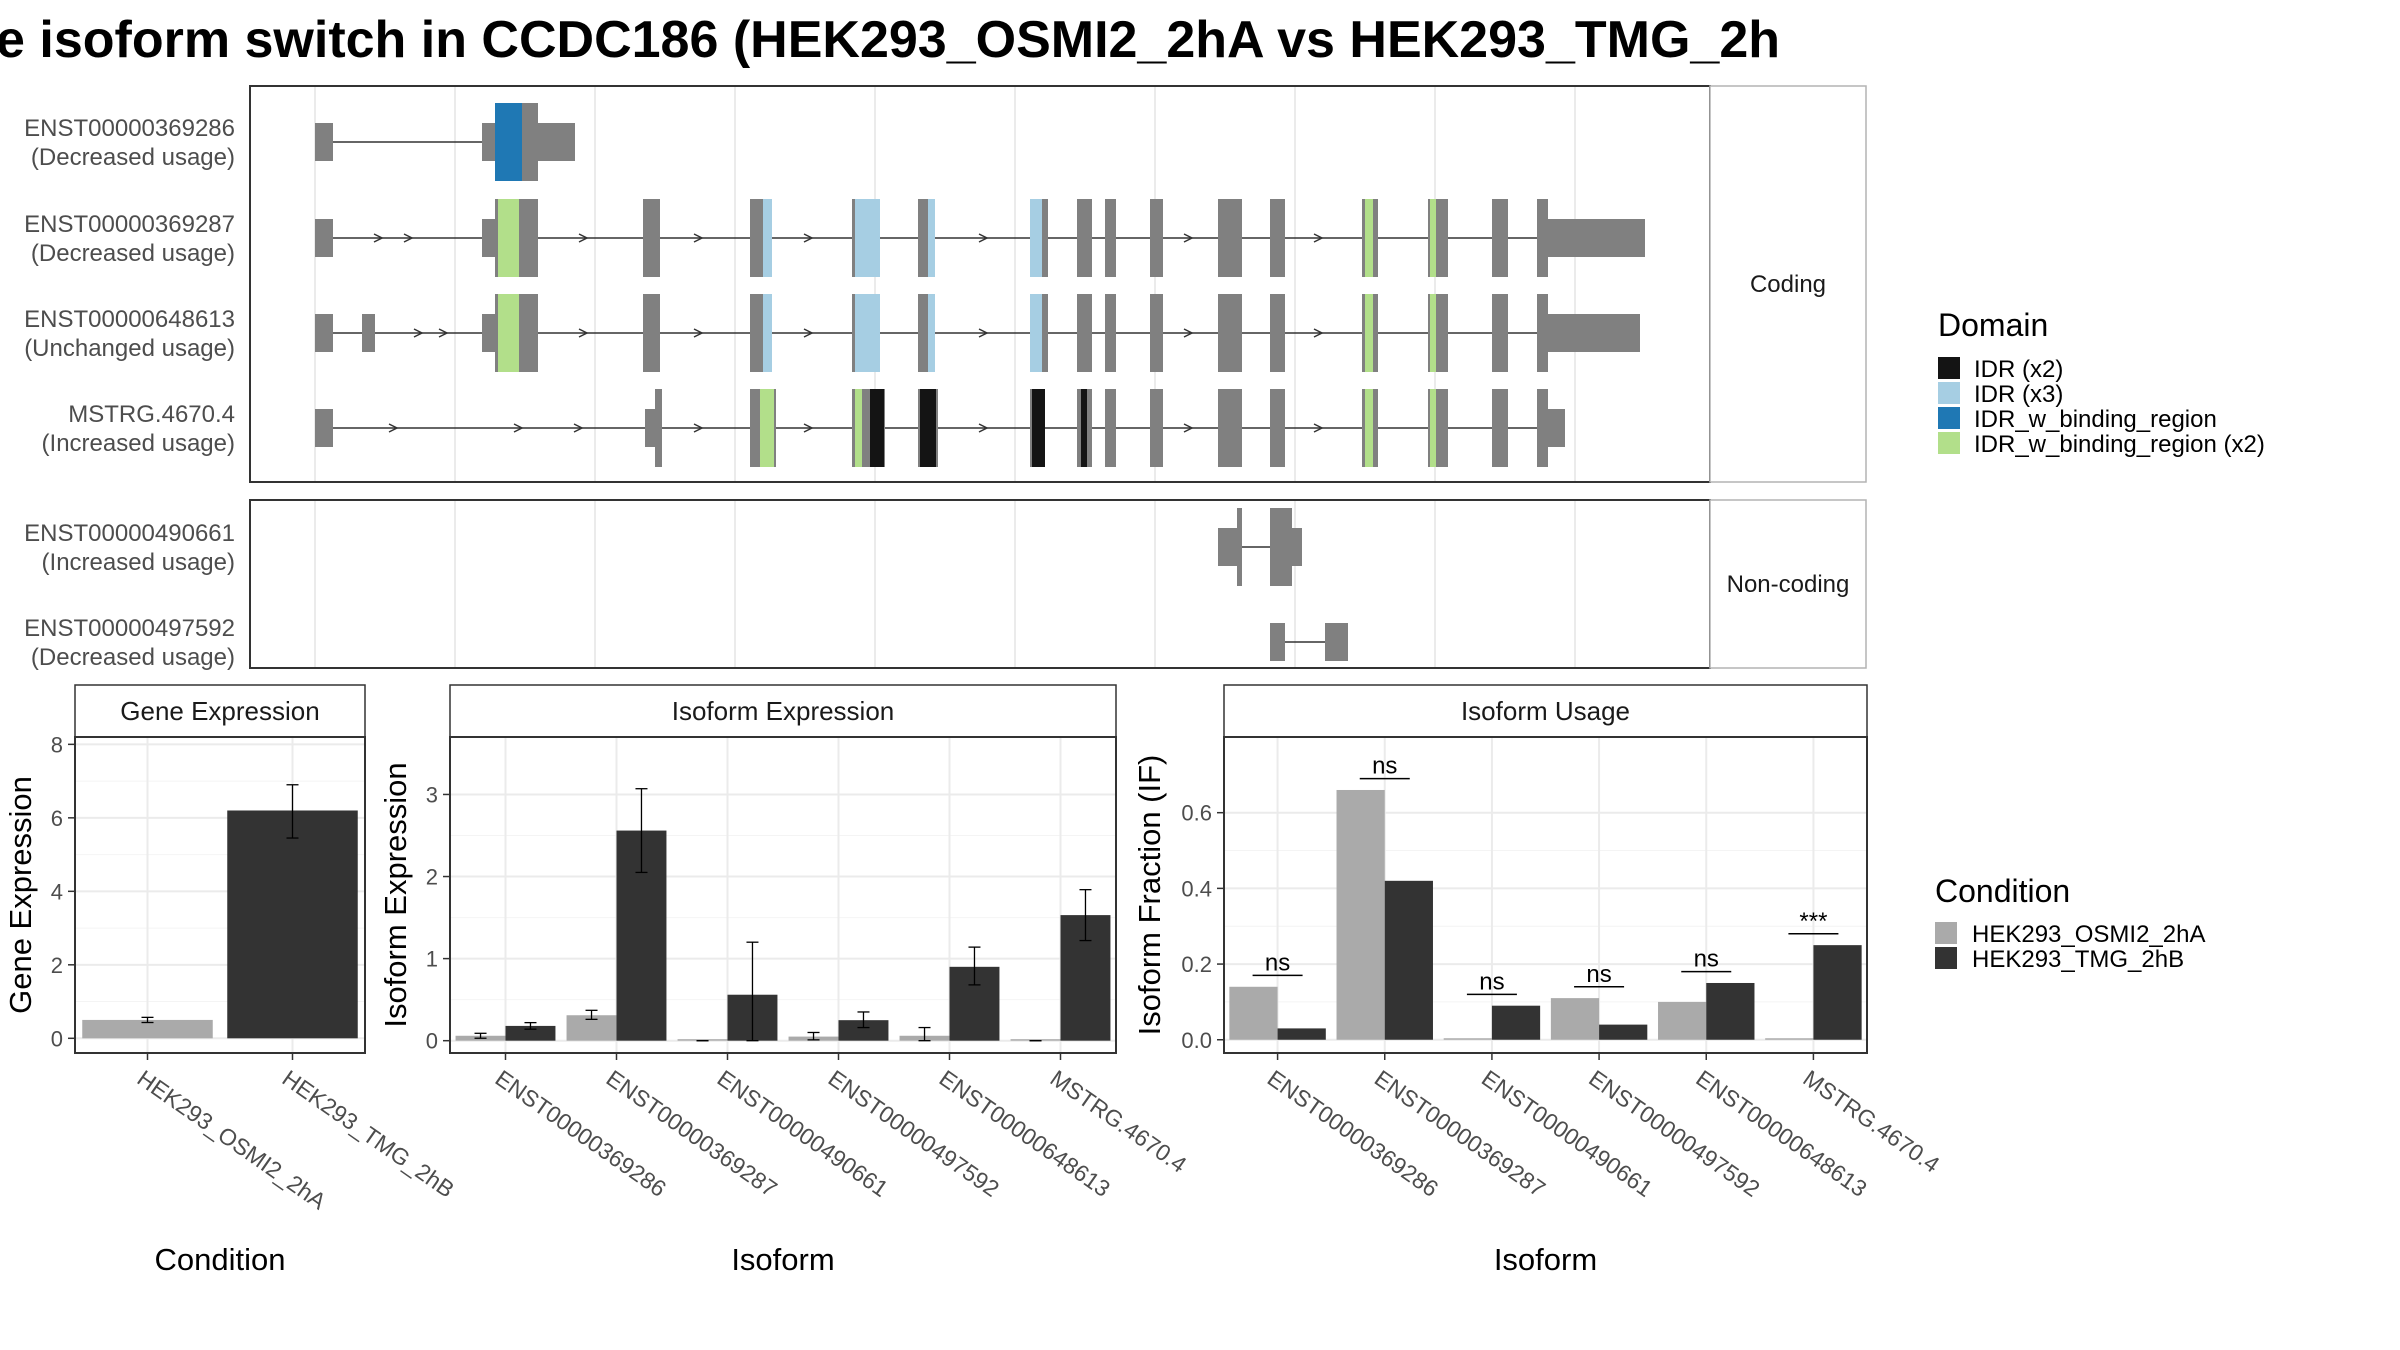 The height and width of the screenshot is (1350, 2400). What do you see at coordinates (783, 711) in the screenshot?
I see `panel-title: Isoform Expression` at bounding box center [783, 711].